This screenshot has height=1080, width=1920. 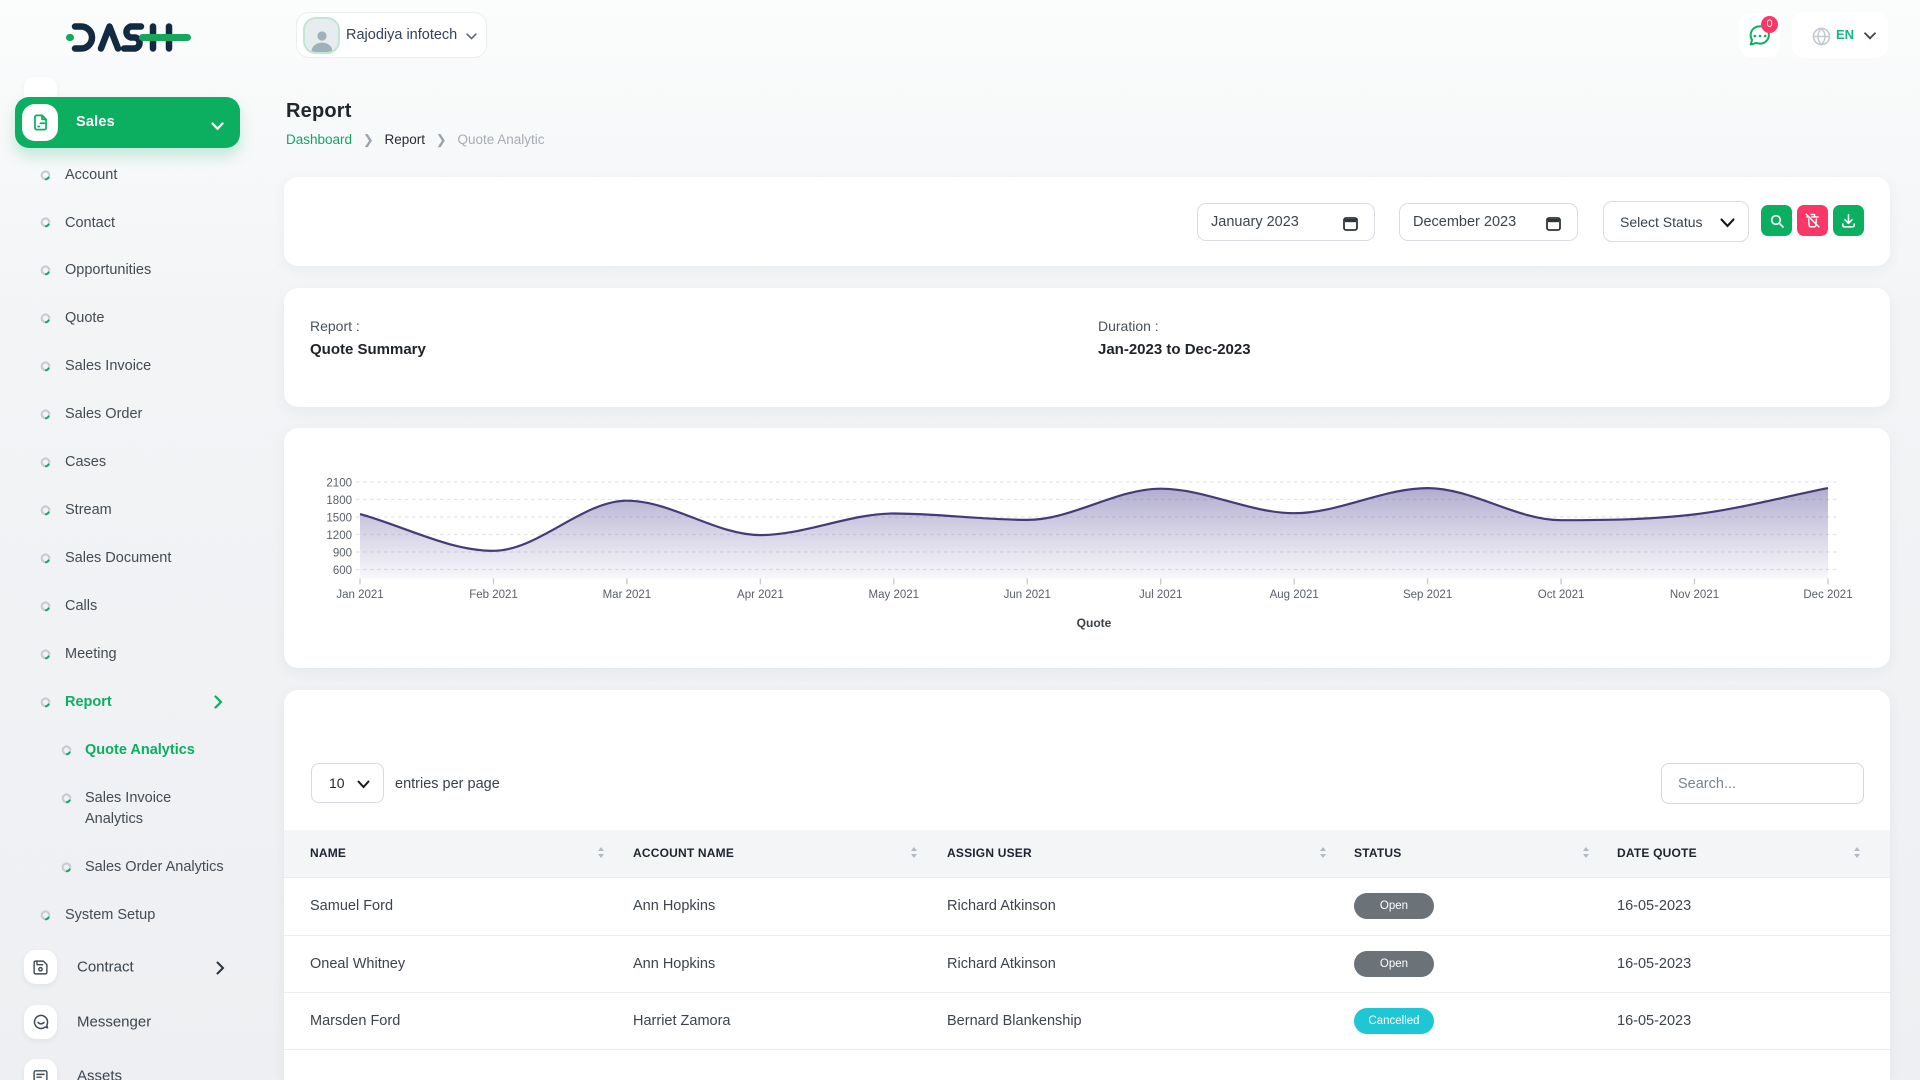 What do you see at coordinates (1427, 595) in the screenshot?
I see `svg-text: Sep 2021` at bounding box center [1427, 595].